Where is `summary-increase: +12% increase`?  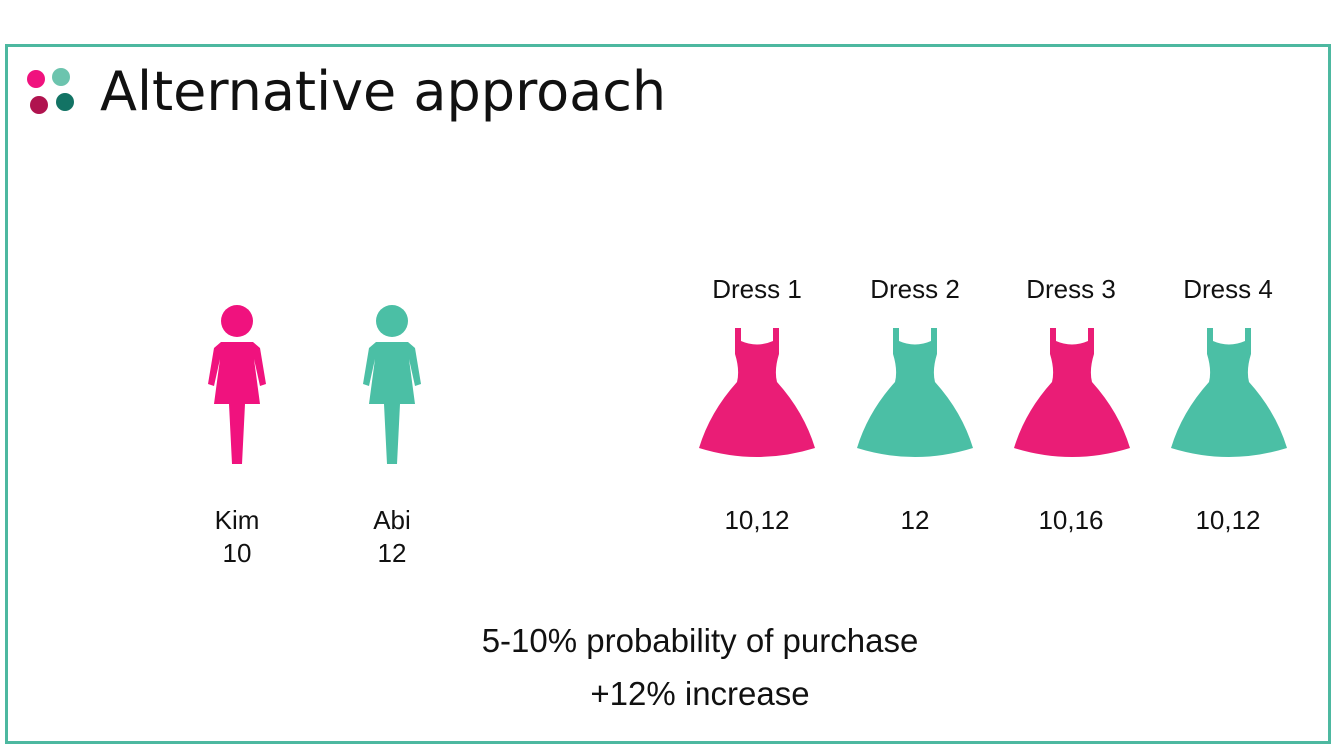
summary-increase: +12% increase is located at coordinates (700, 693).